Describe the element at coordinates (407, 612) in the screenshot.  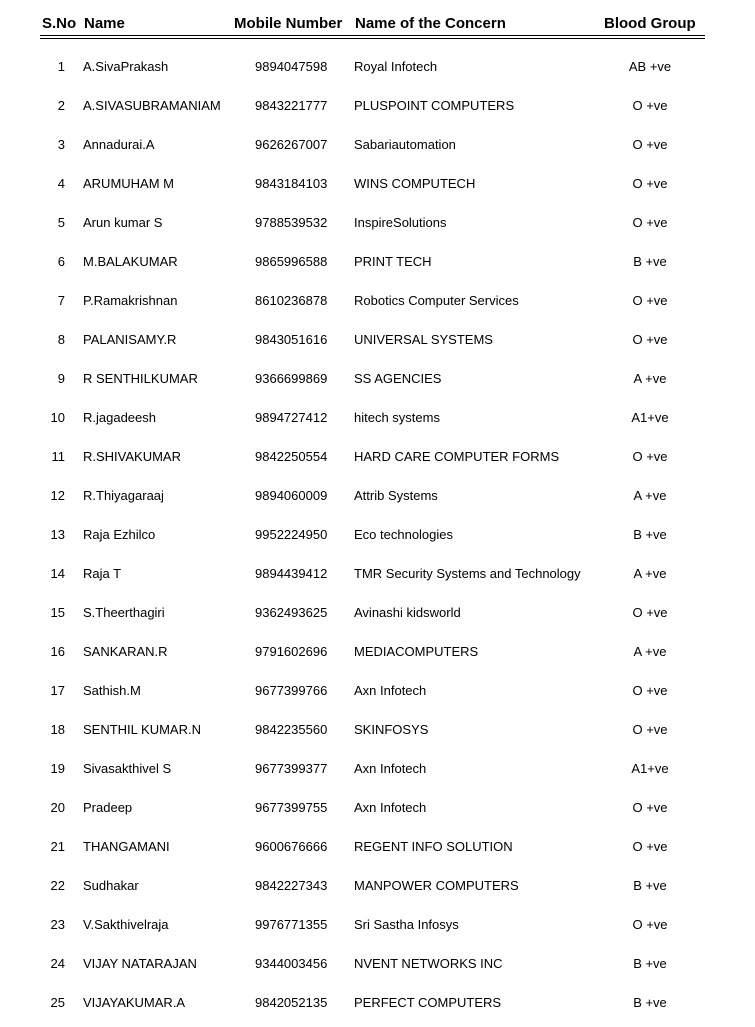
I see `row-concern: Avinashi kidsworld` at that location.